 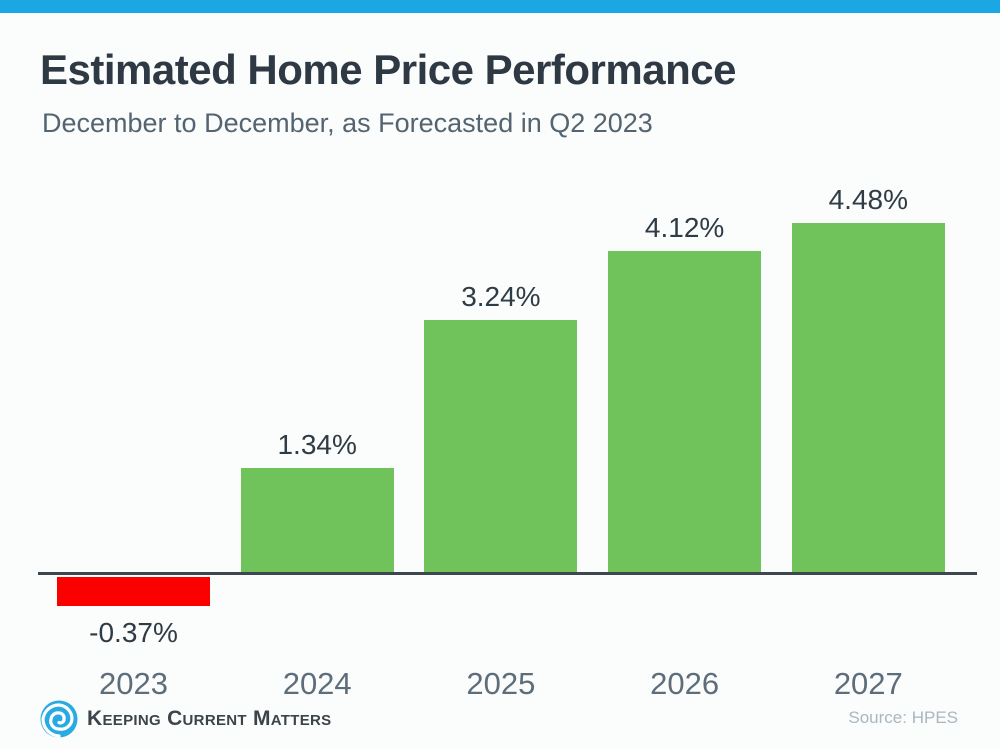 What do you see at coordinates (501, 296) in the screenshot?
I see `value-label-2025: 3.24%` at bounding box center [501, 296].